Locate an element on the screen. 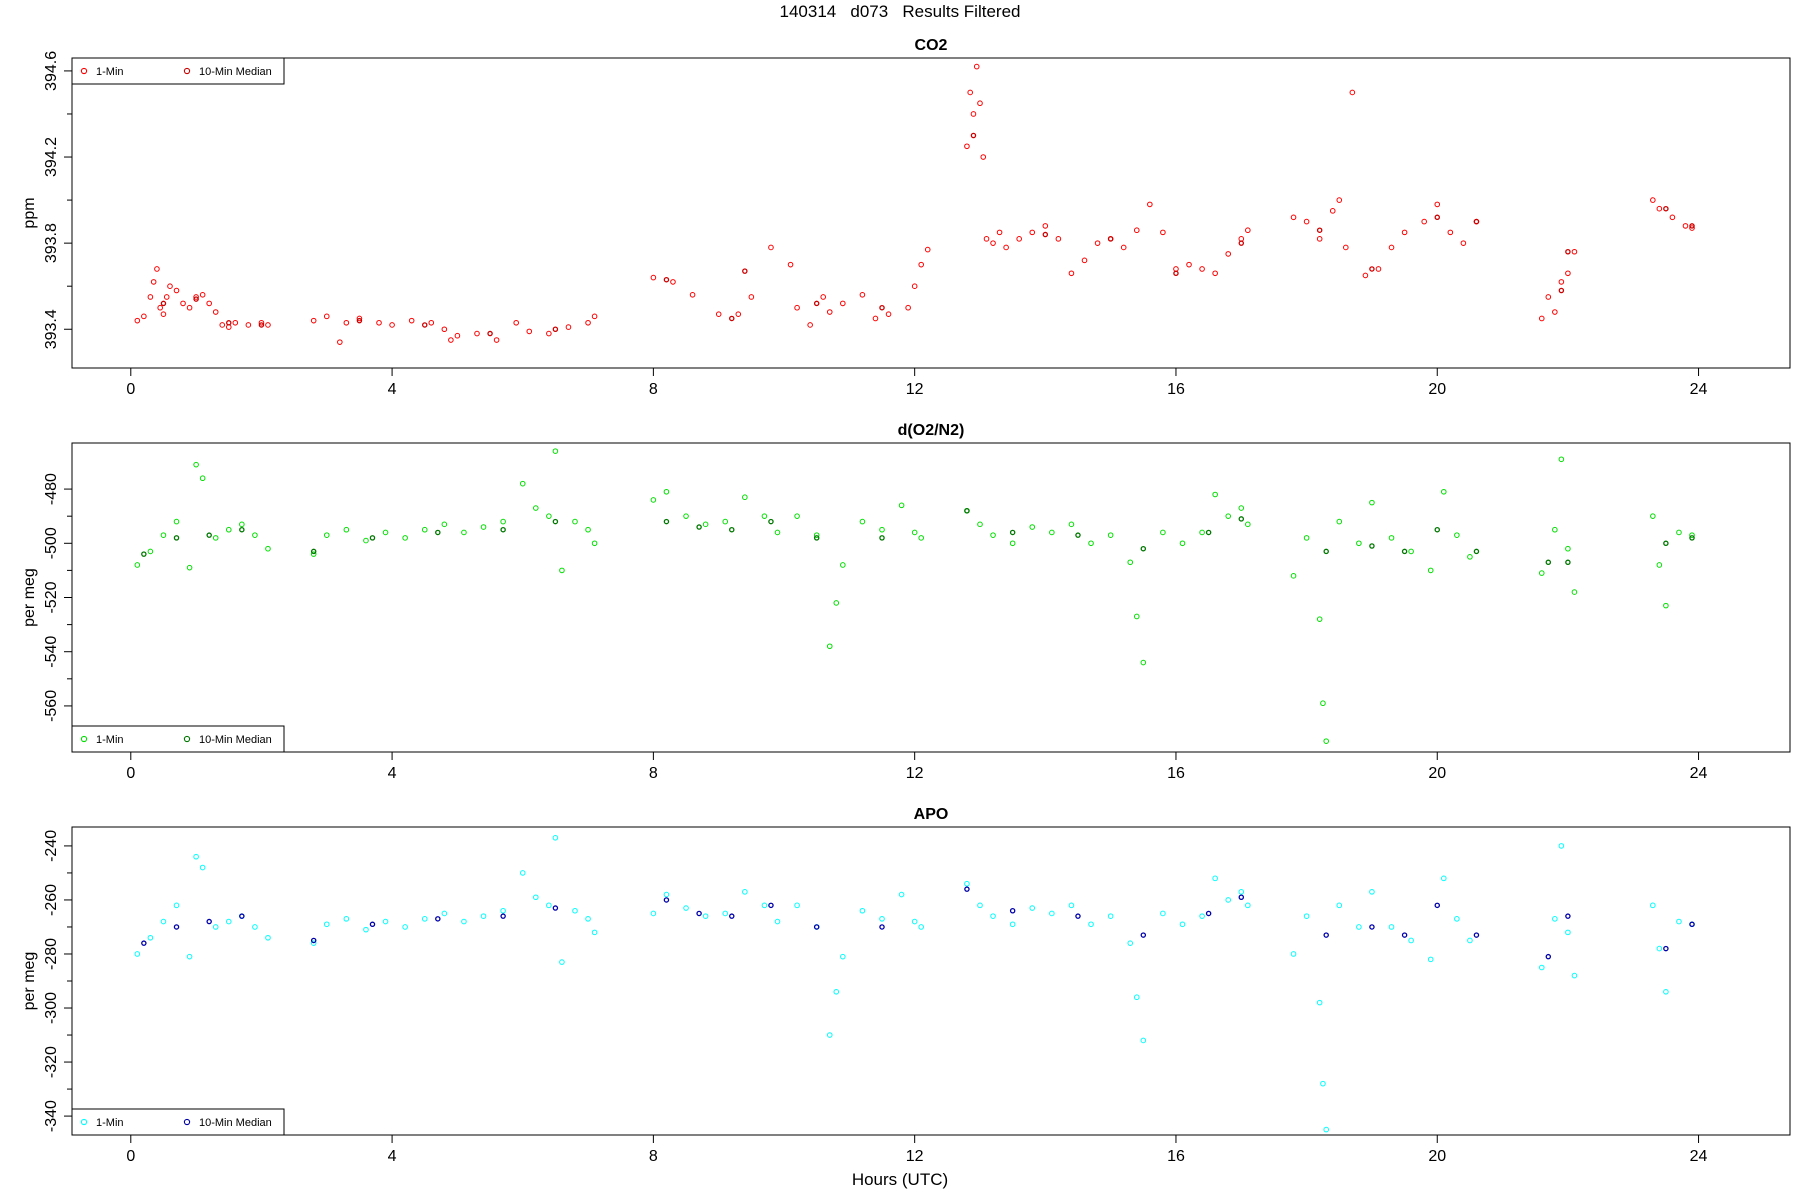  apo-x-tick-label: 20 is located at coordinates (1437, 1156).